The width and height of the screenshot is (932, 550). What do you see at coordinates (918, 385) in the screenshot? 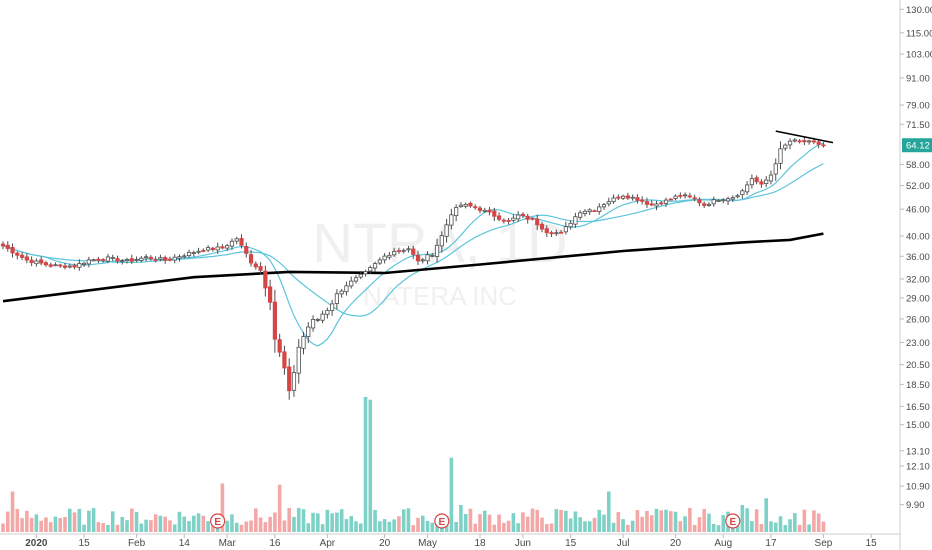
I see `y-tick-label: 18.50` at bounding box center [918, 385].